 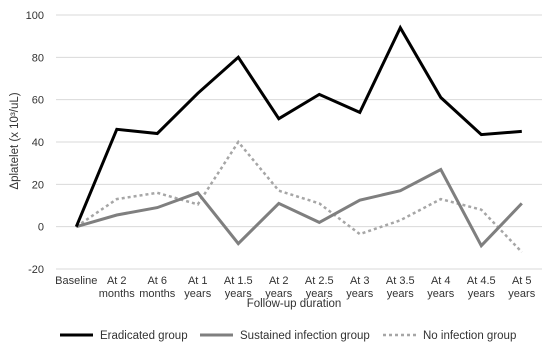 What do you see at coordinates (278, 287) in the screenshot?
I see `x-tick-label: At 2 years` at bounding box center [278, 287].